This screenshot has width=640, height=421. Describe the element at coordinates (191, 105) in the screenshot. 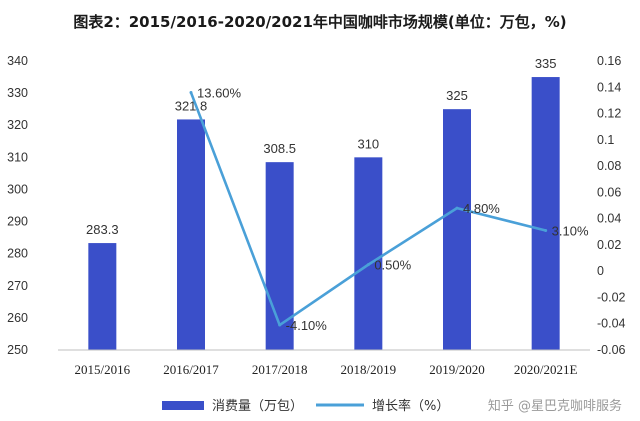

I see `bar-value-label: 321.8` at that location.